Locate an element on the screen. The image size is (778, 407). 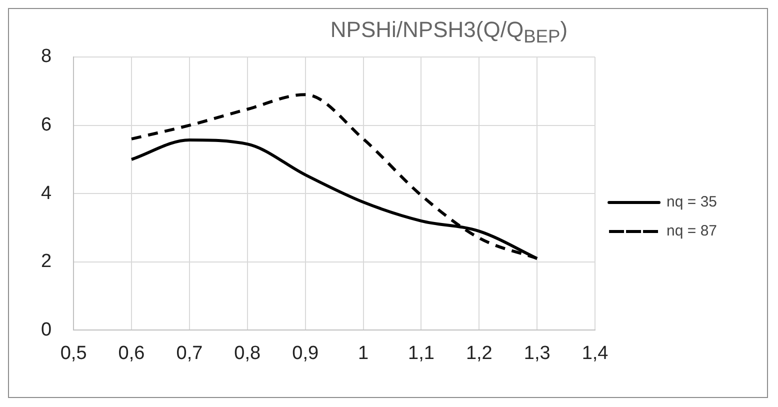
chart-title: NPSHi/NPSH3(Q/Q$_{BEP}$) is located at coordinates (449, 32).